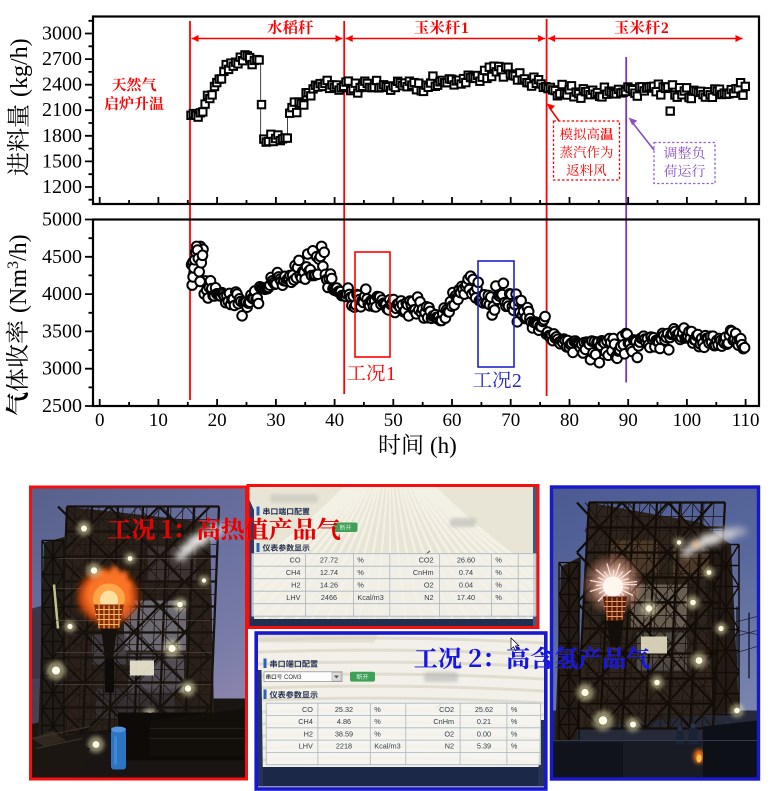 Image resolution: width=775 pixels, height=791 pixels. Describe the element at coordinates (62, 85) in the screenshot. I see `svg-text: 2400` at that location.